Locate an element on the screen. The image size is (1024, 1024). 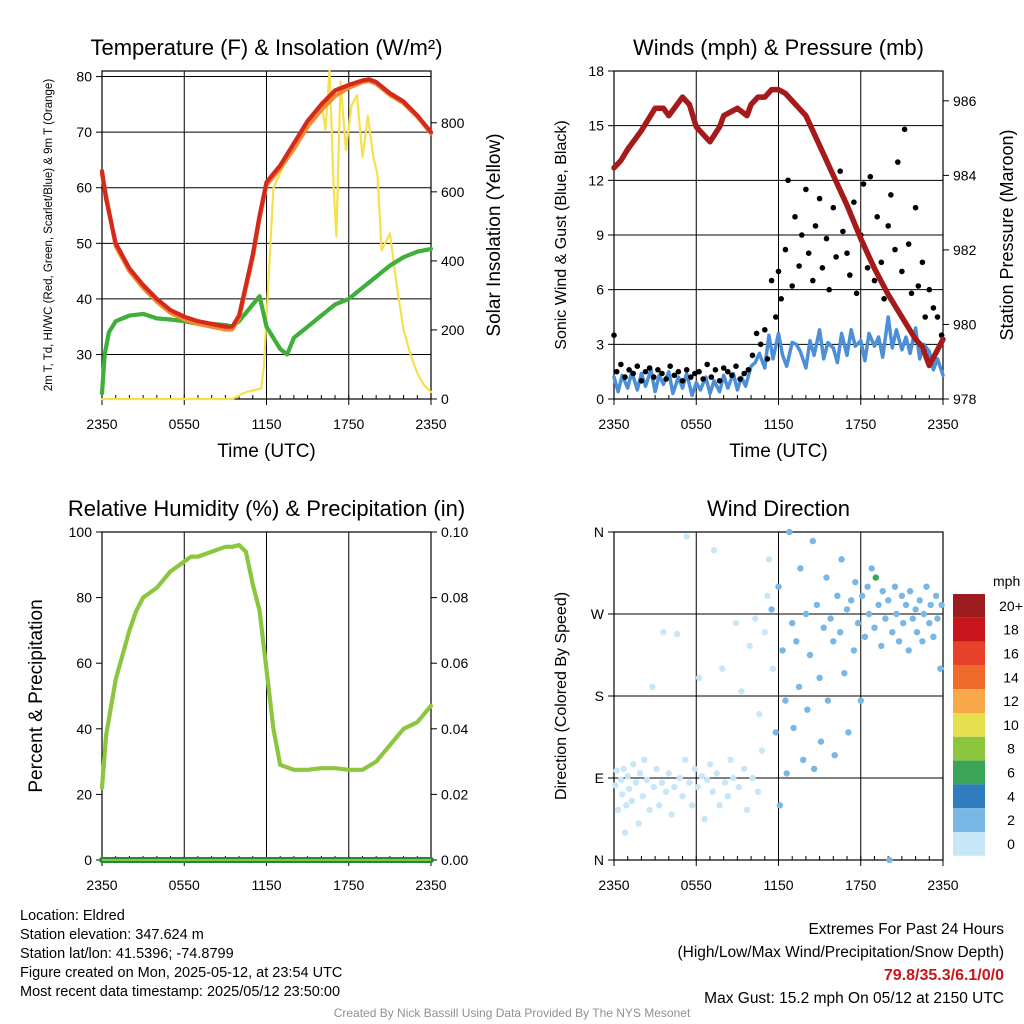
y-tick-label: 100 is located at coordinates (81, 532).